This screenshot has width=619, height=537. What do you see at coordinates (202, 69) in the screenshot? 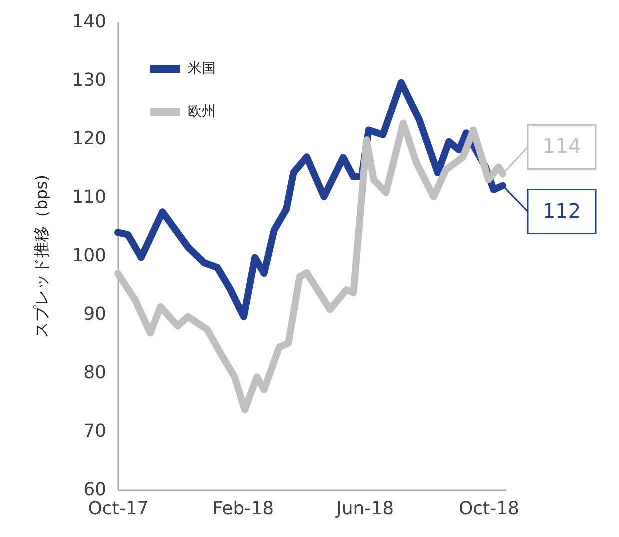
I see `legend-label: 米国` at bounding box center [202, 69].